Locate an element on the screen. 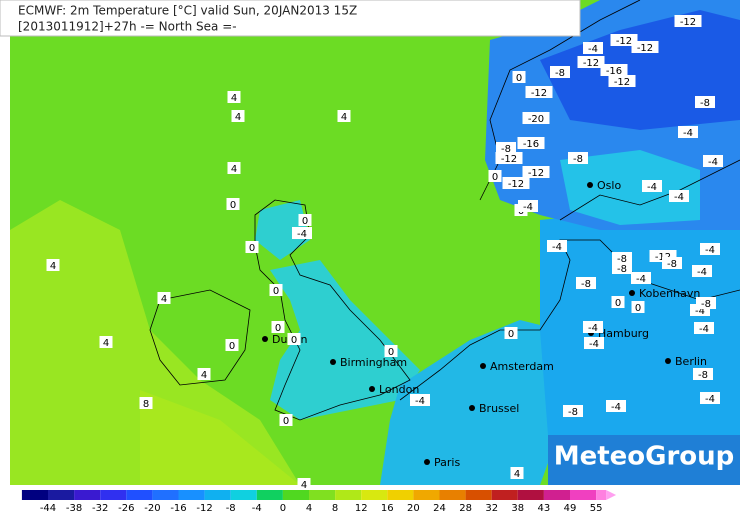 Image resolution: width=740 pixels, height=515 pixels. legend-tick-label: 20 is located at coordinates (413, 508).